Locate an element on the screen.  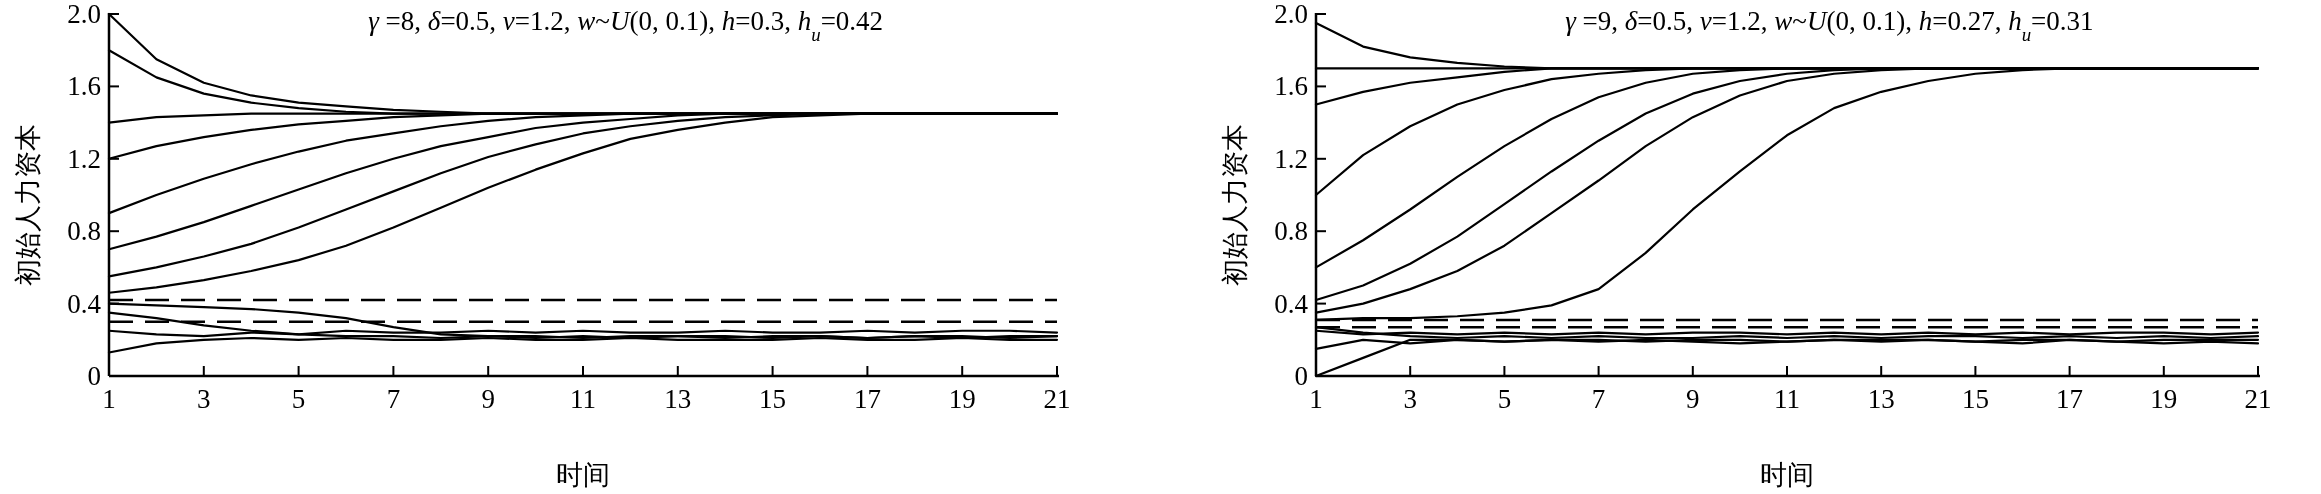
chart-title: γ =8, δ=0.5, v=1.2, w~U(0, 0.1), h=0.3, h$_{u}$=0.42 is located at coordinates (626, 25).